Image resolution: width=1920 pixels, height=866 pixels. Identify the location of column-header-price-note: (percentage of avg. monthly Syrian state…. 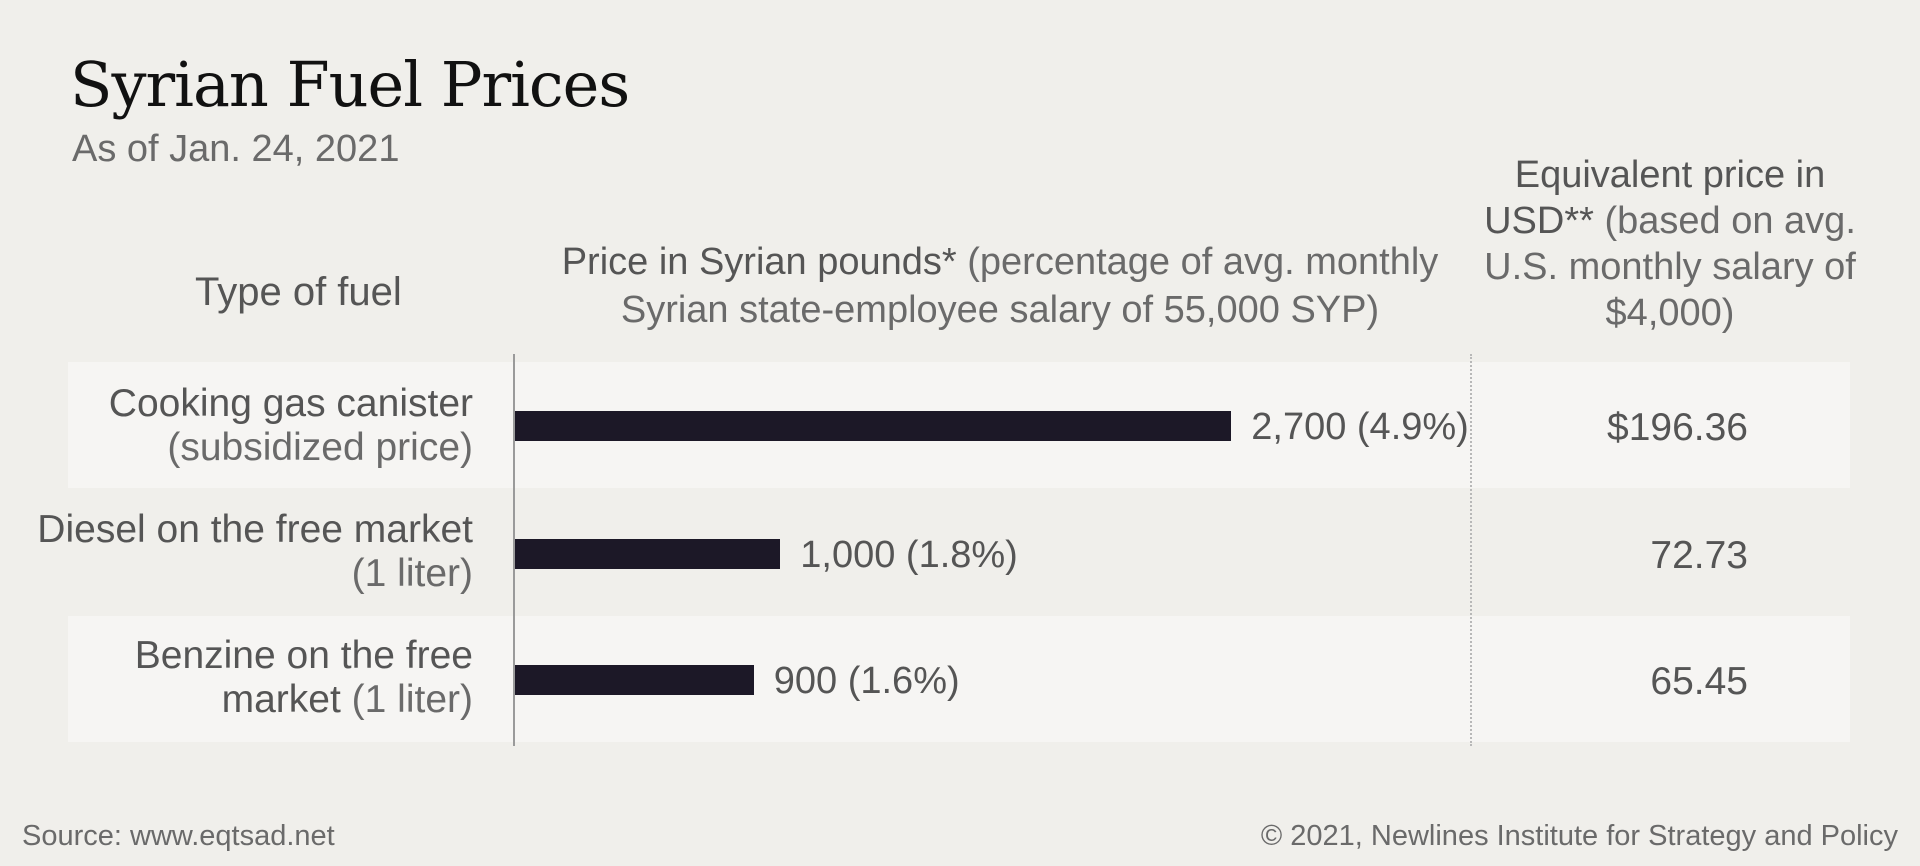
(1029, 286).